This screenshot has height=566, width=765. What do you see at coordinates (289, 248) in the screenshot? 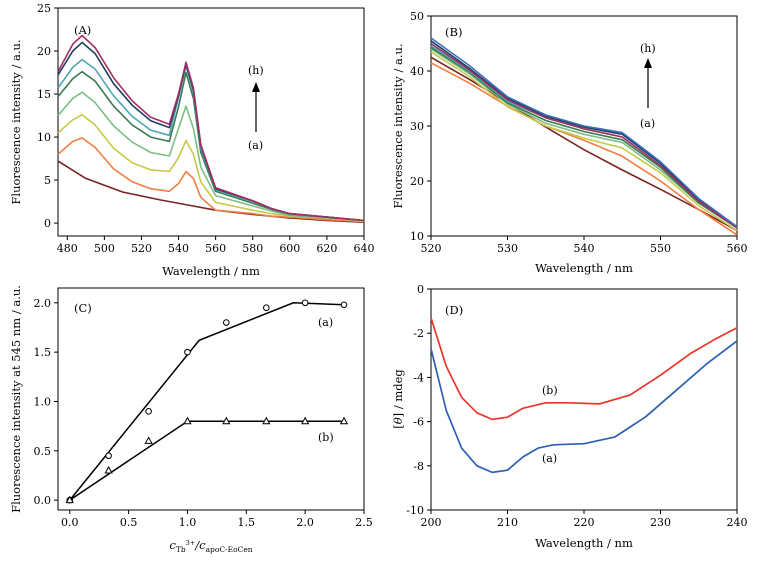
I see `x-tick-label: 600` at bounding box center [289, 248].